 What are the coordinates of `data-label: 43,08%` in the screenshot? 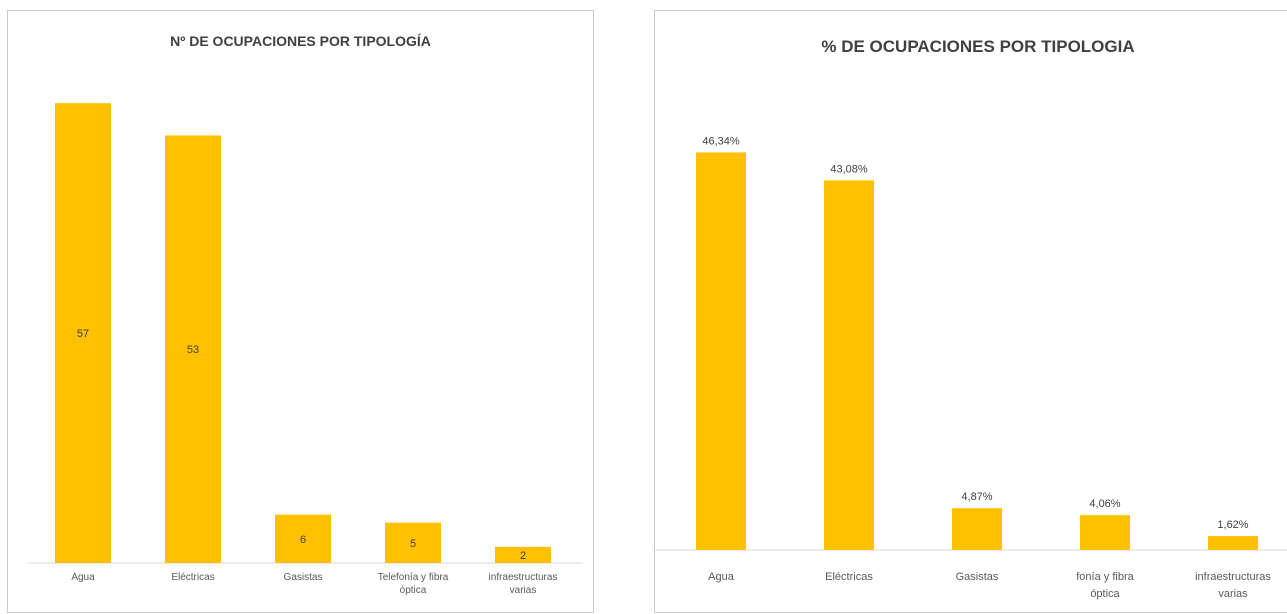 It's located at (849, 169).